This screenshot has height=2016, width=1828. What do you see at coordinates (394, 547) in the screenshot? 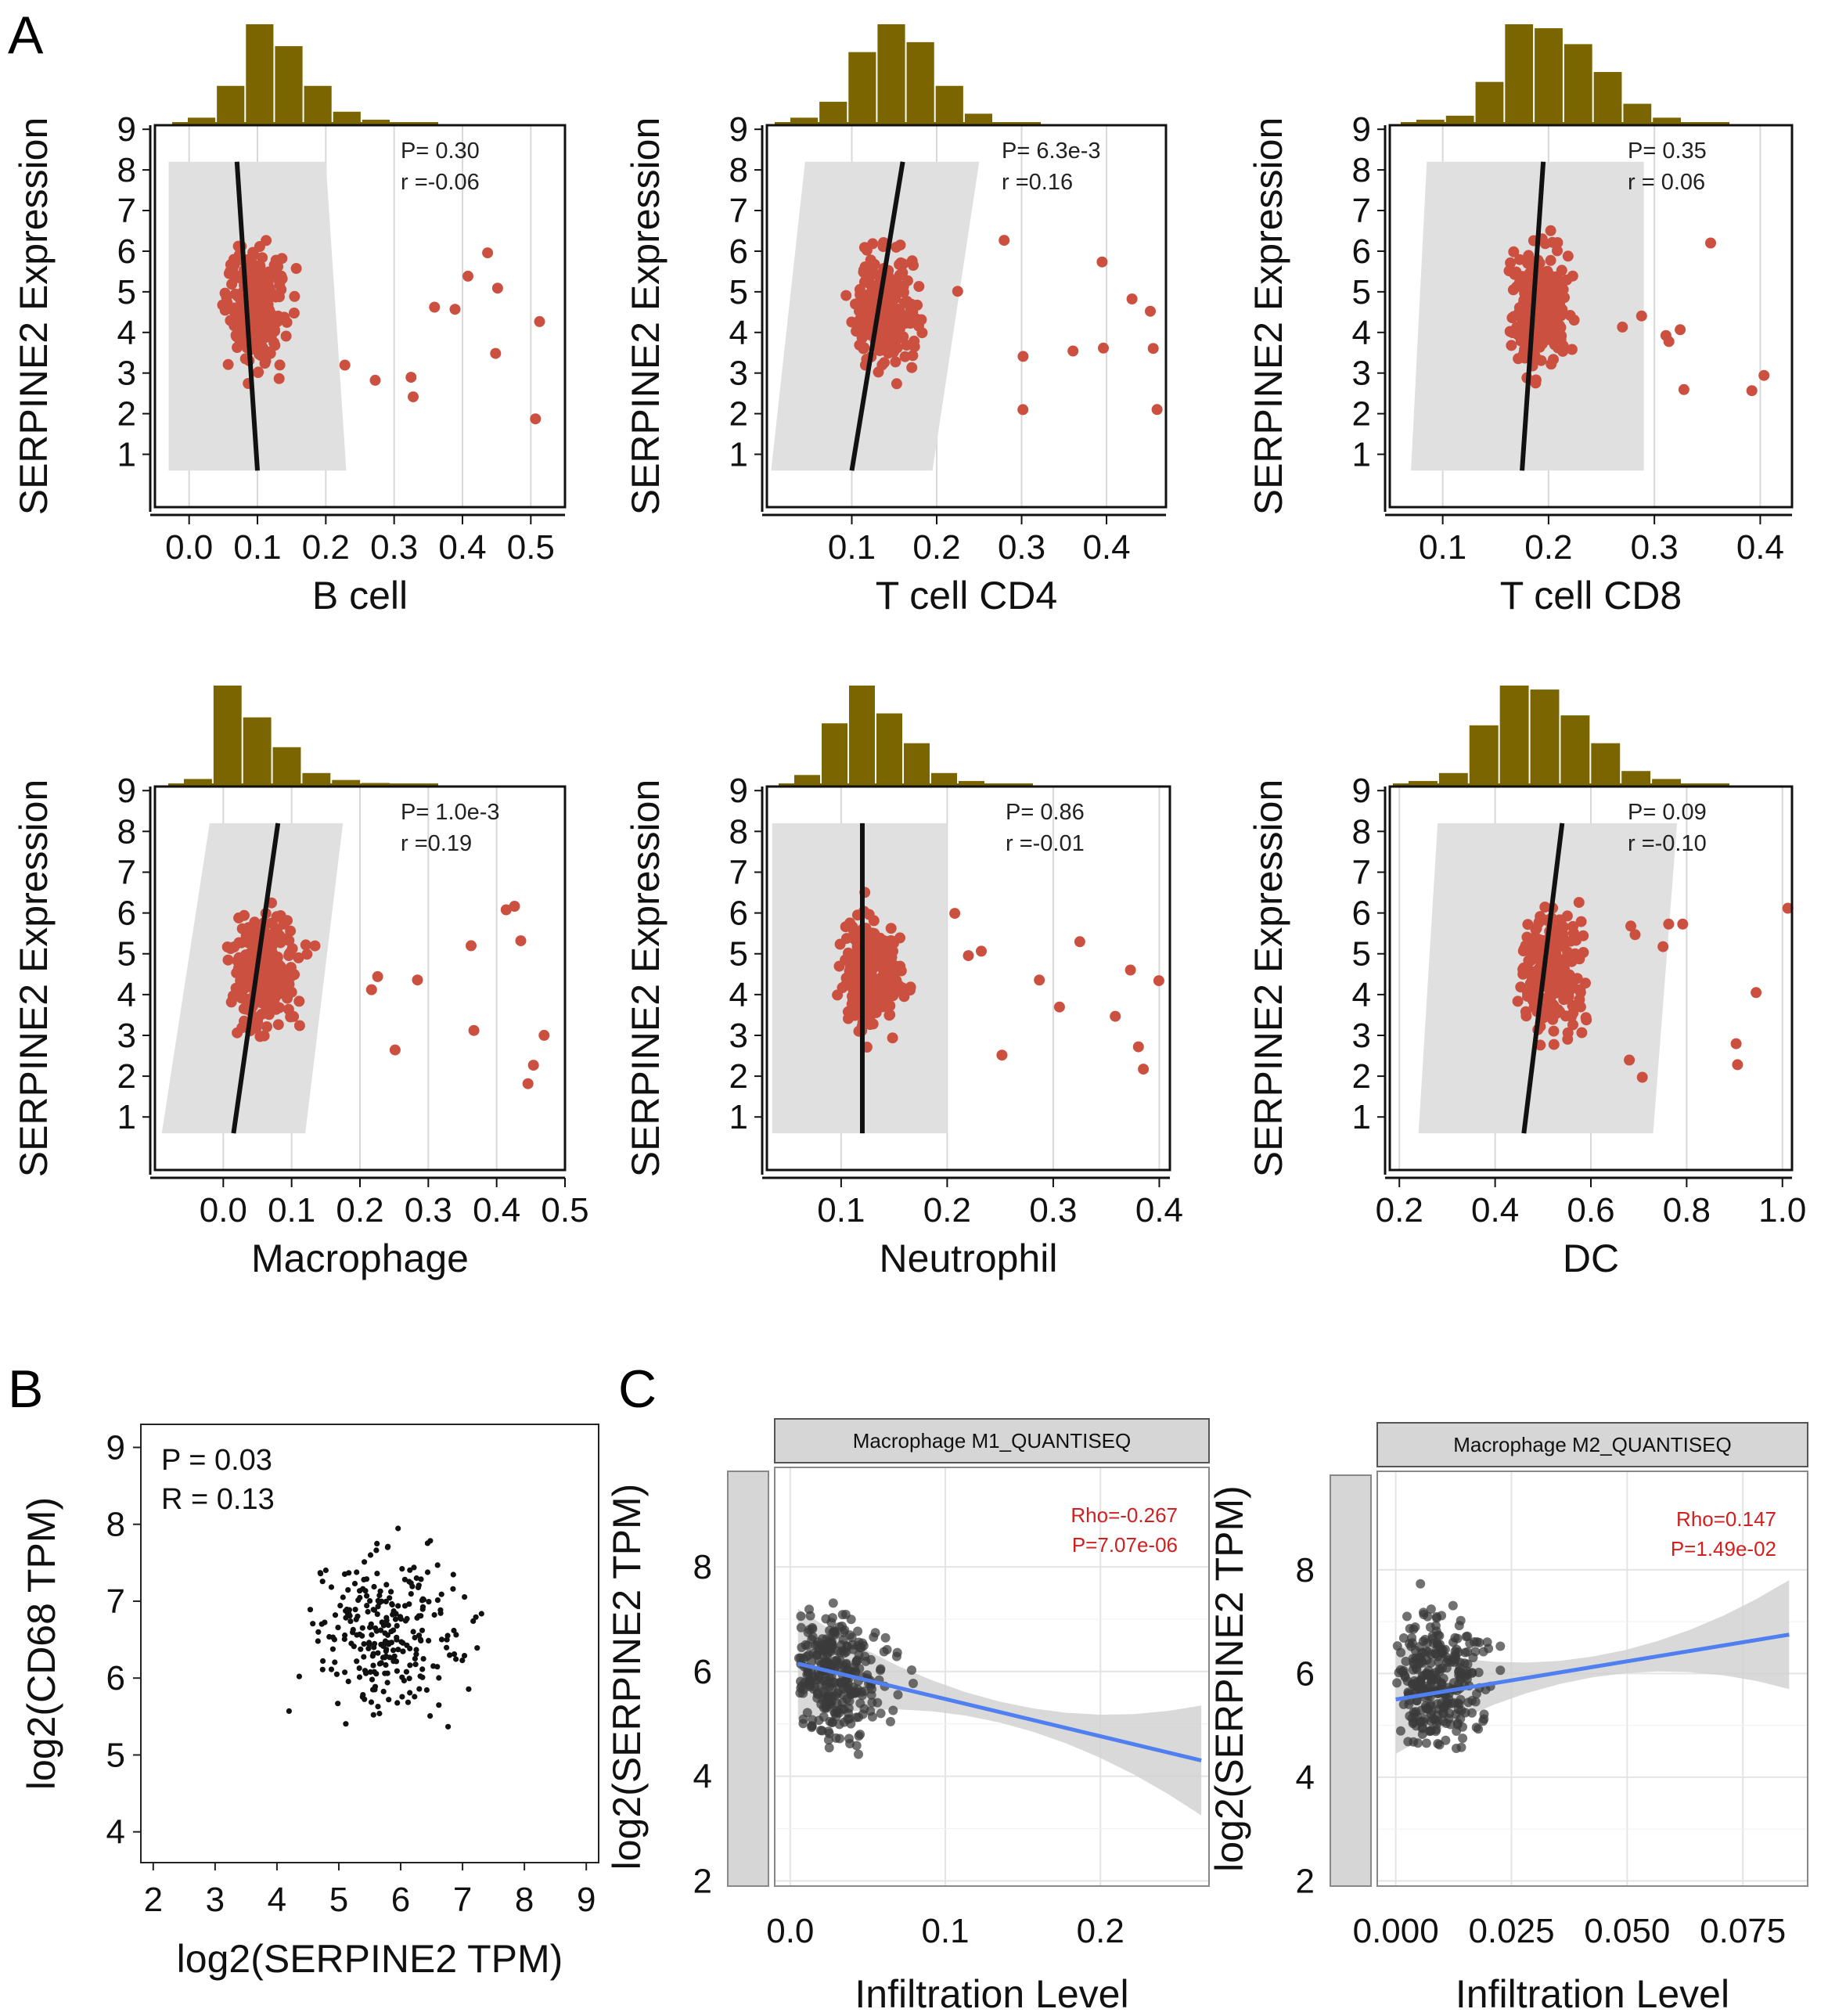
I see `x-tick-label: 0.3` at bounding box center [394, 547].